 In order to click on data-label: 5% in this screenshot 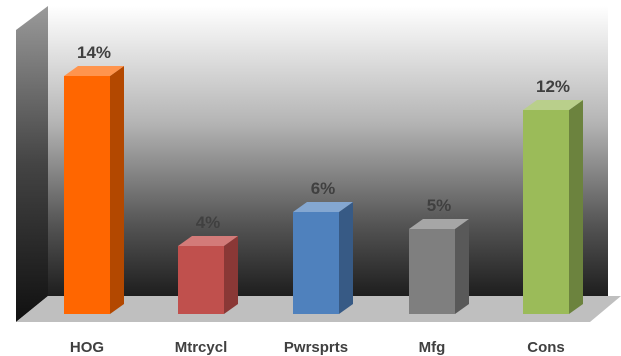, I will do `click(439, 205)`.